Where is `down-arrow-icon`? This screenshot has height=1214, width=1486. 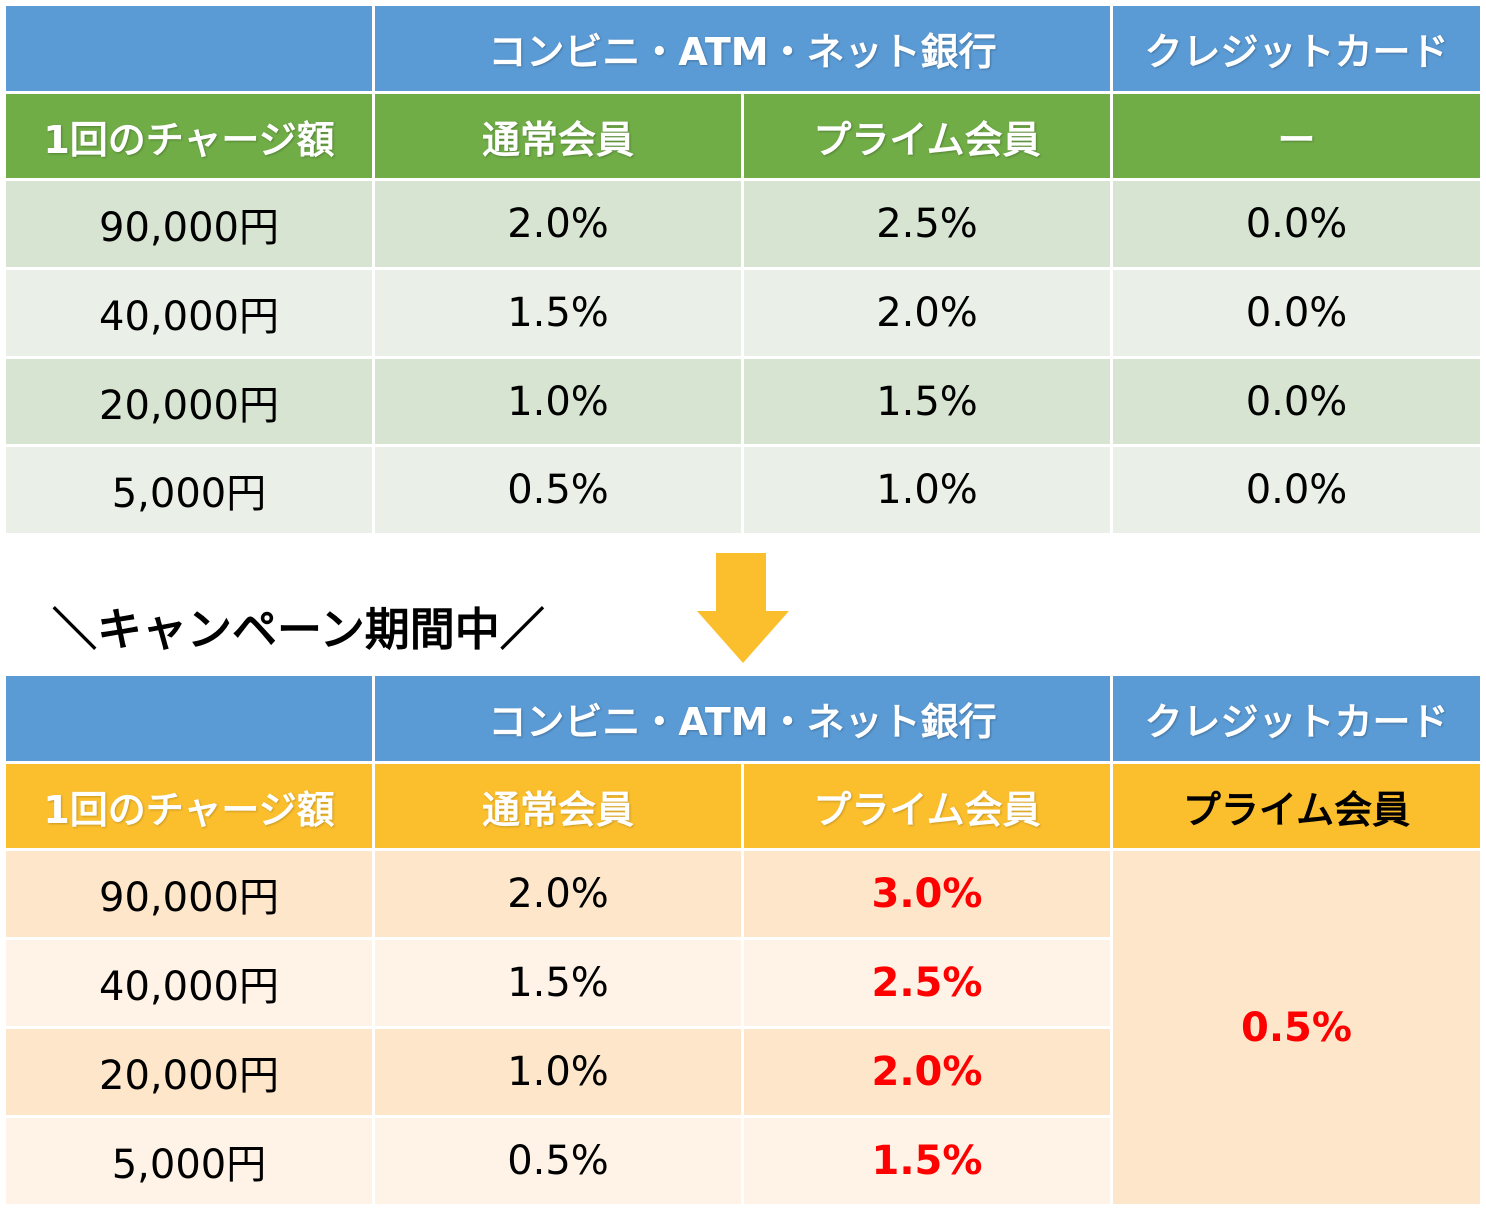 down-arrow-icon is located at coordinates (743, 608).